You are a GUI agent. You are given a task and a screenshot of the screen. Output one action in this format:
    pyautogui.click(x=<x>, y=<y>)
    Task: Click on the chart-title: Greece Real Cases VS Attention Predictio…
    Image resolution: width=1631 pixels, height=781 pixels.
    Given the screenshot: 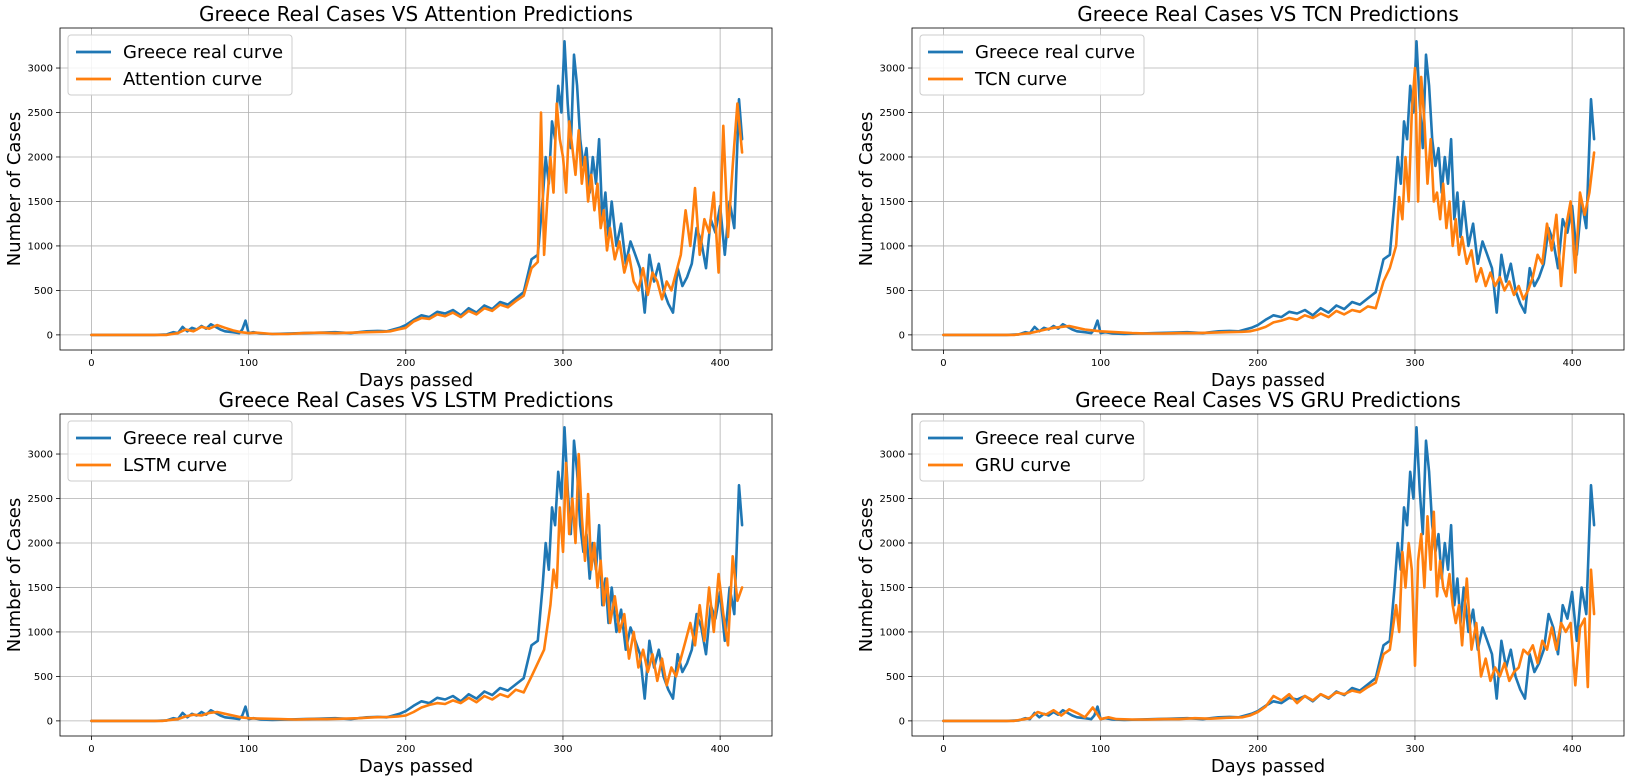 What is the action you would take?
    pyautogui.click(x=416, y=14)
    